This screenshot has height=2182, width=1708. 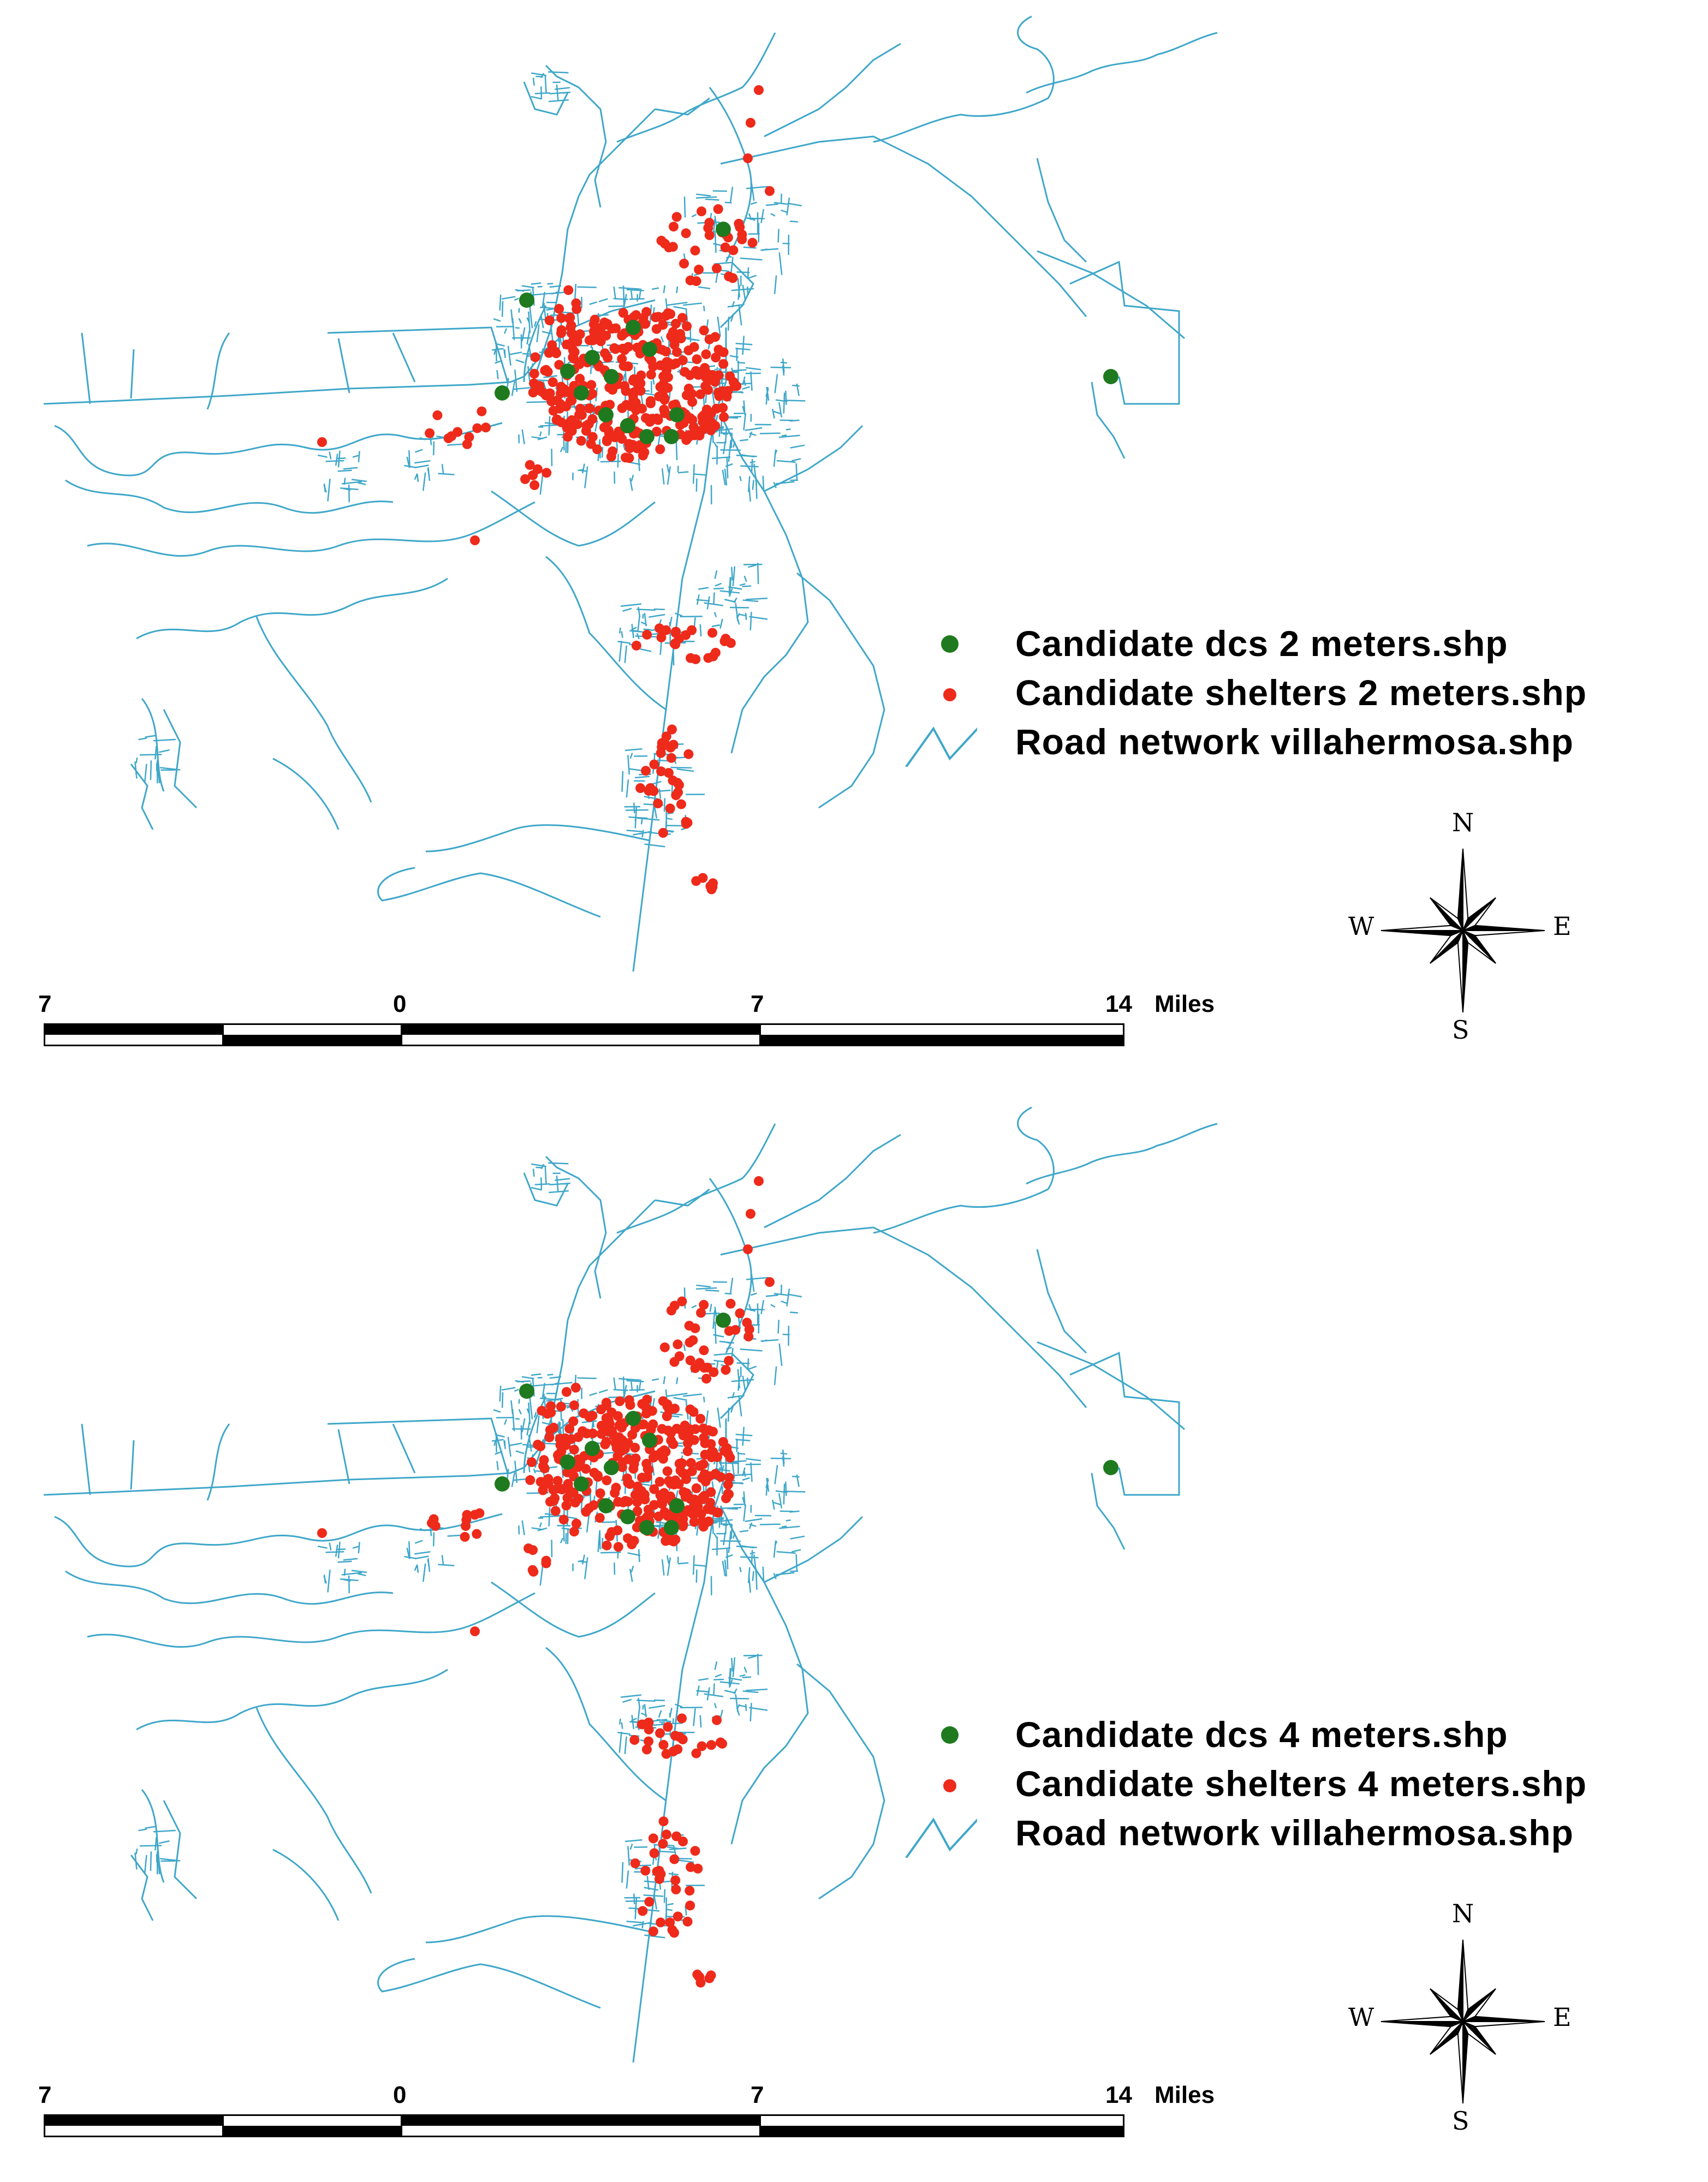 What do you see at coordinates (584, 1034) in the screenshot?
I see `scale-track` at bounding box center [584, 1034].